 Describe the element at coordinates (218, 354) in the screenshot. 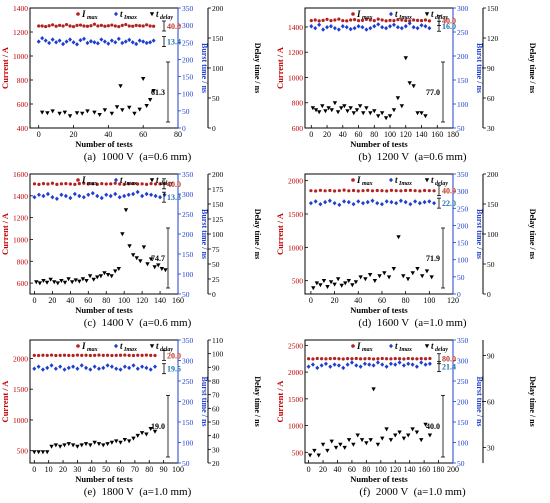

I see `delay-tick-label: 100` at that location.